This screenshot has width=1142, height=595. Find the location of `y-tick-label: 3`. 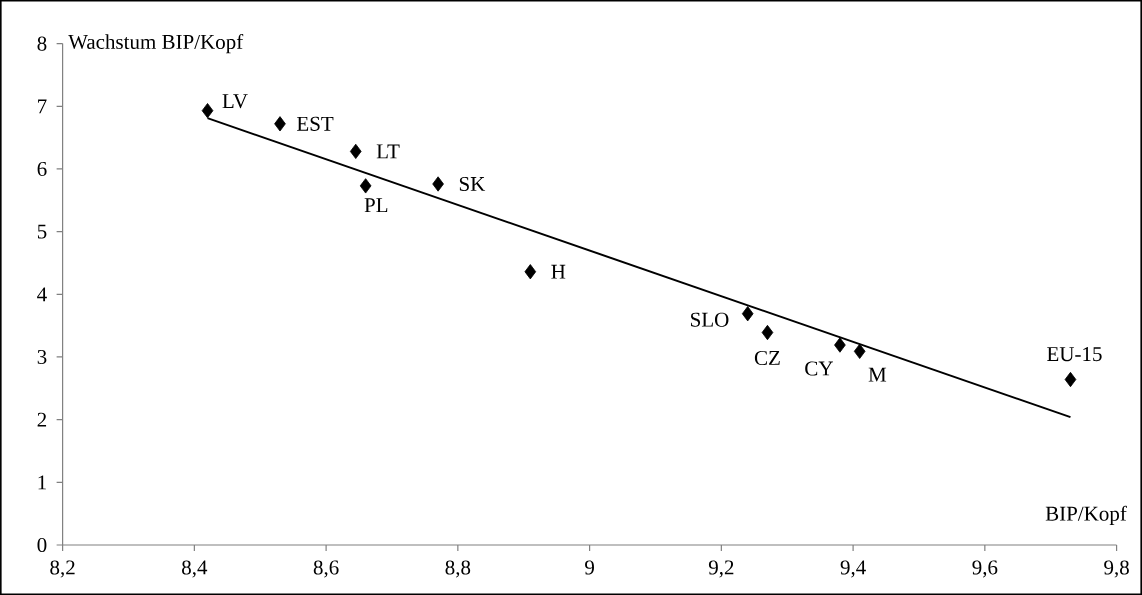

y-tick-label: 3 is located at coordinates (42, 357).